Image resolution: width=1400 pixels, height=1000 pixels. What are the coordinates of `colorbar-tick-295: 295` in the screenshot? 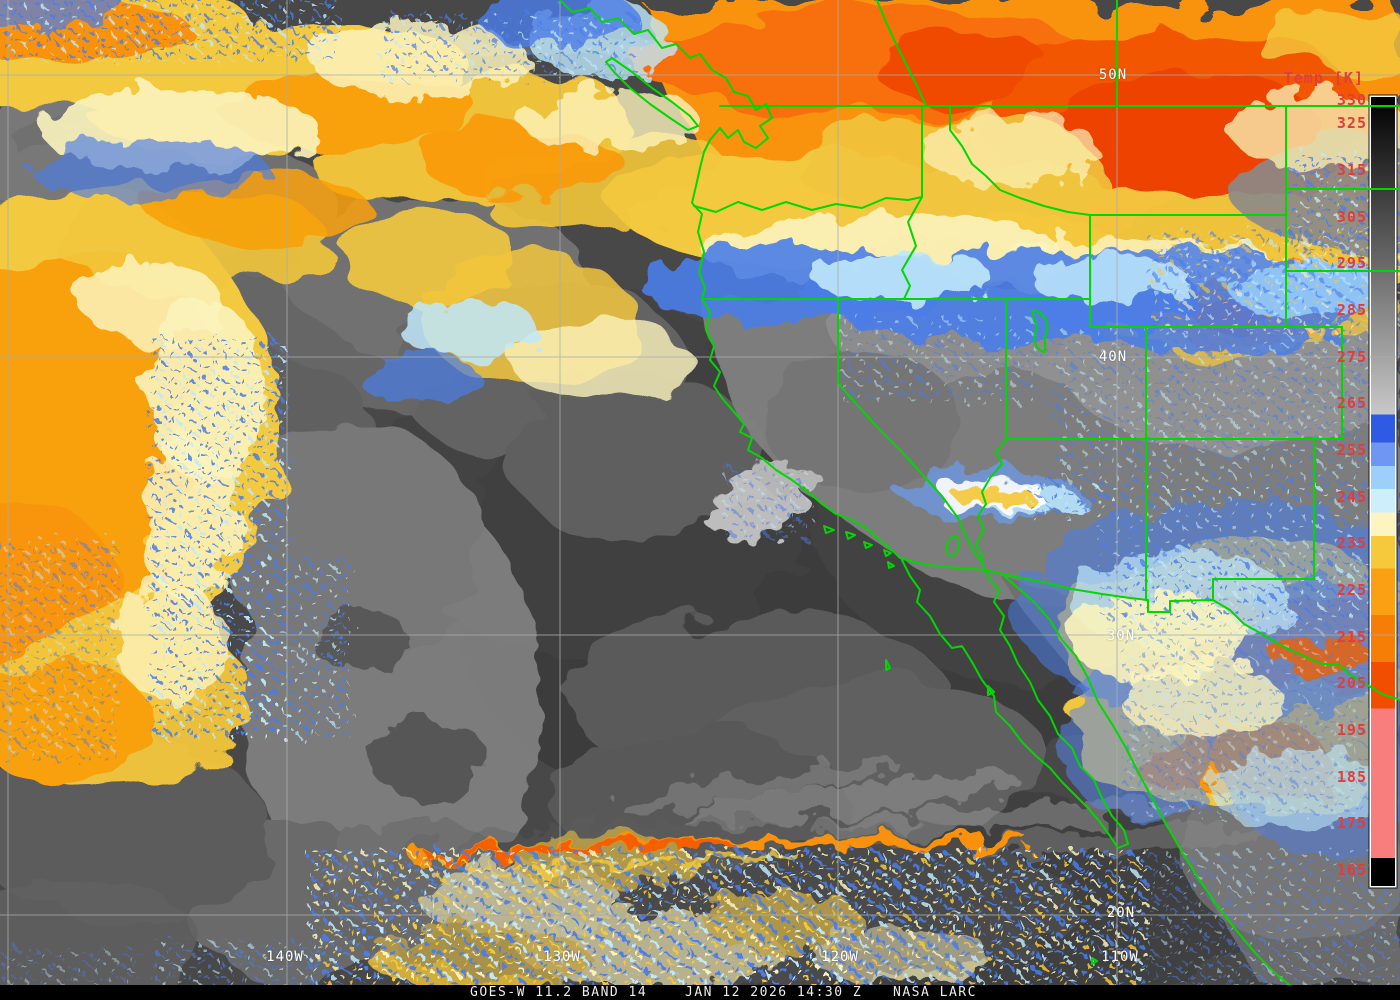 It's located at (1351, 263).